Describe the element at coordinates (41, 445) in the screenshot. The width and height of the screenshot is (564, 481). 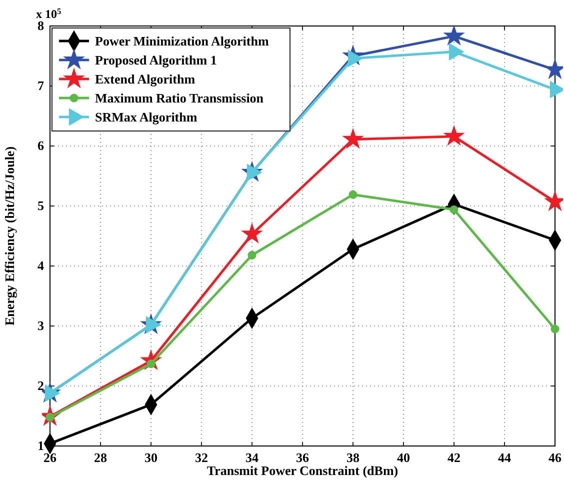
I see `y-tick-label: 1` at that location.